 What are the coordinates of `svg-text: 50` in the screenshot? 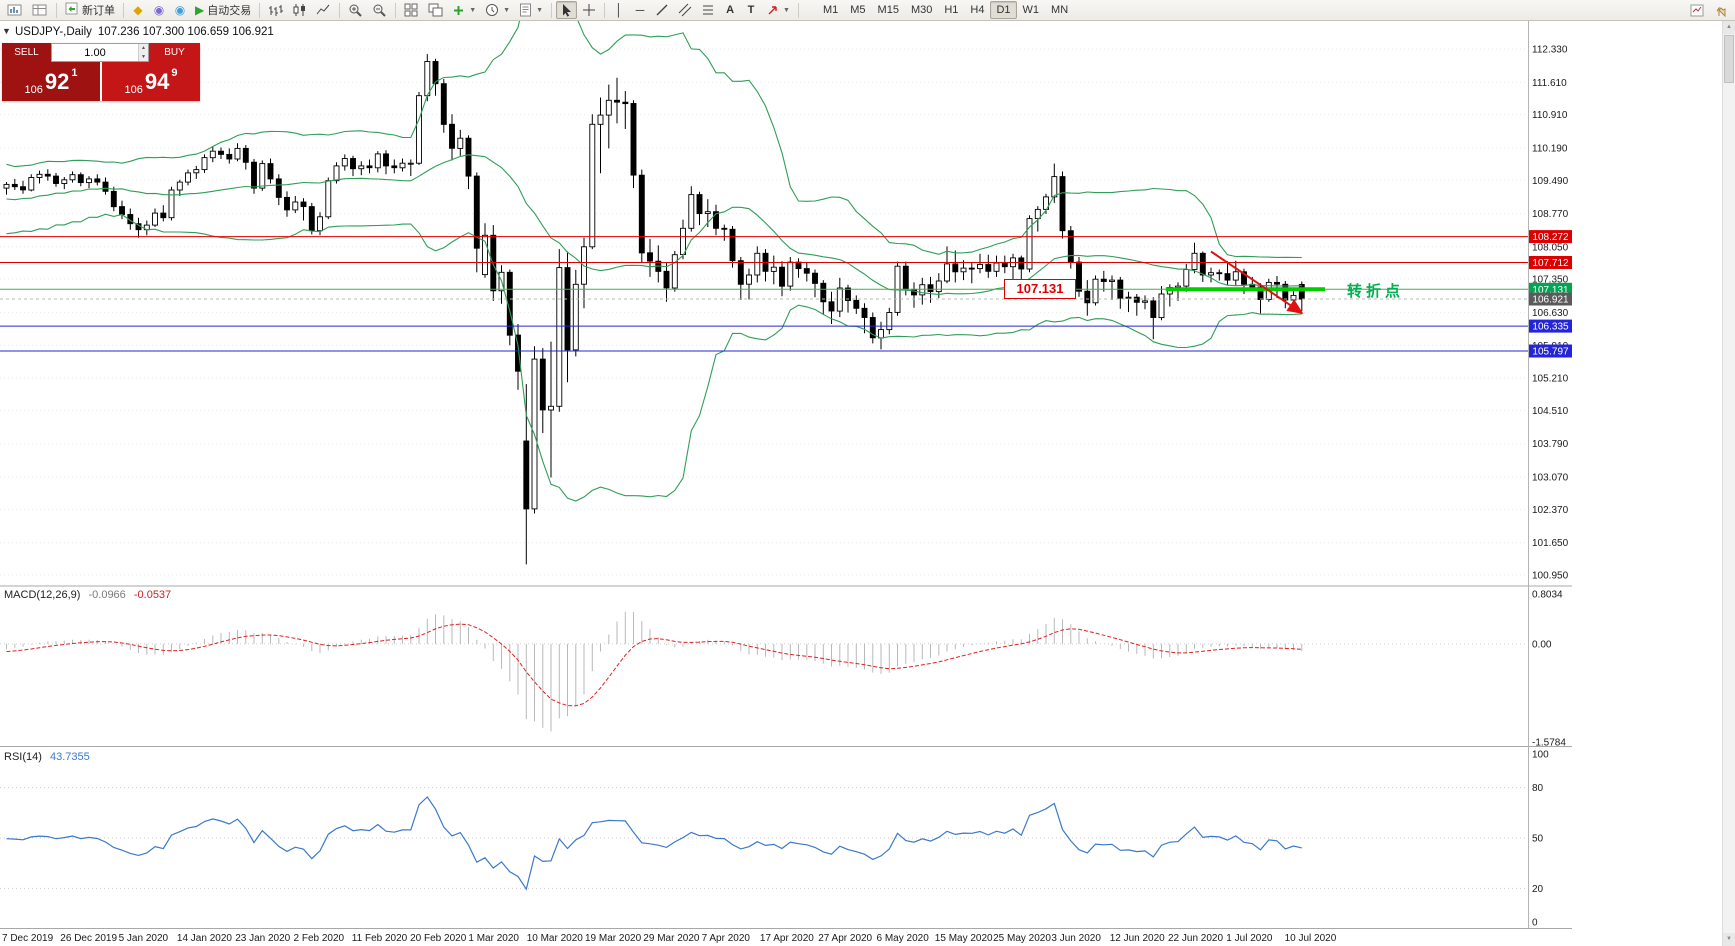 It's located at (1538, 839).